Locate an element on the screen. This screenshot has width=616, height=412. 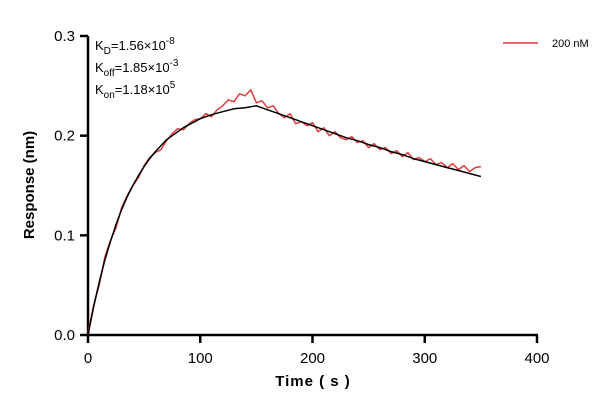
x-tick-label: 200 is located at coordinates (312, 358).